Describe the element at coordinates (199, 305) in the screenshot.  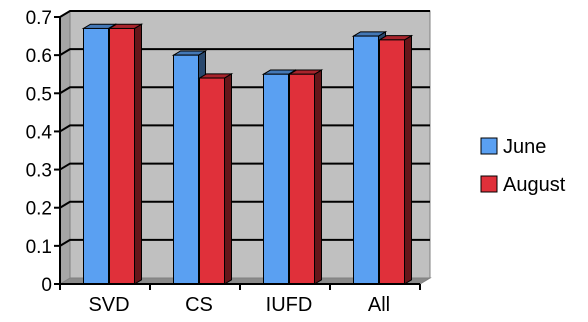
I see `x-tick-label: CS` at that location.